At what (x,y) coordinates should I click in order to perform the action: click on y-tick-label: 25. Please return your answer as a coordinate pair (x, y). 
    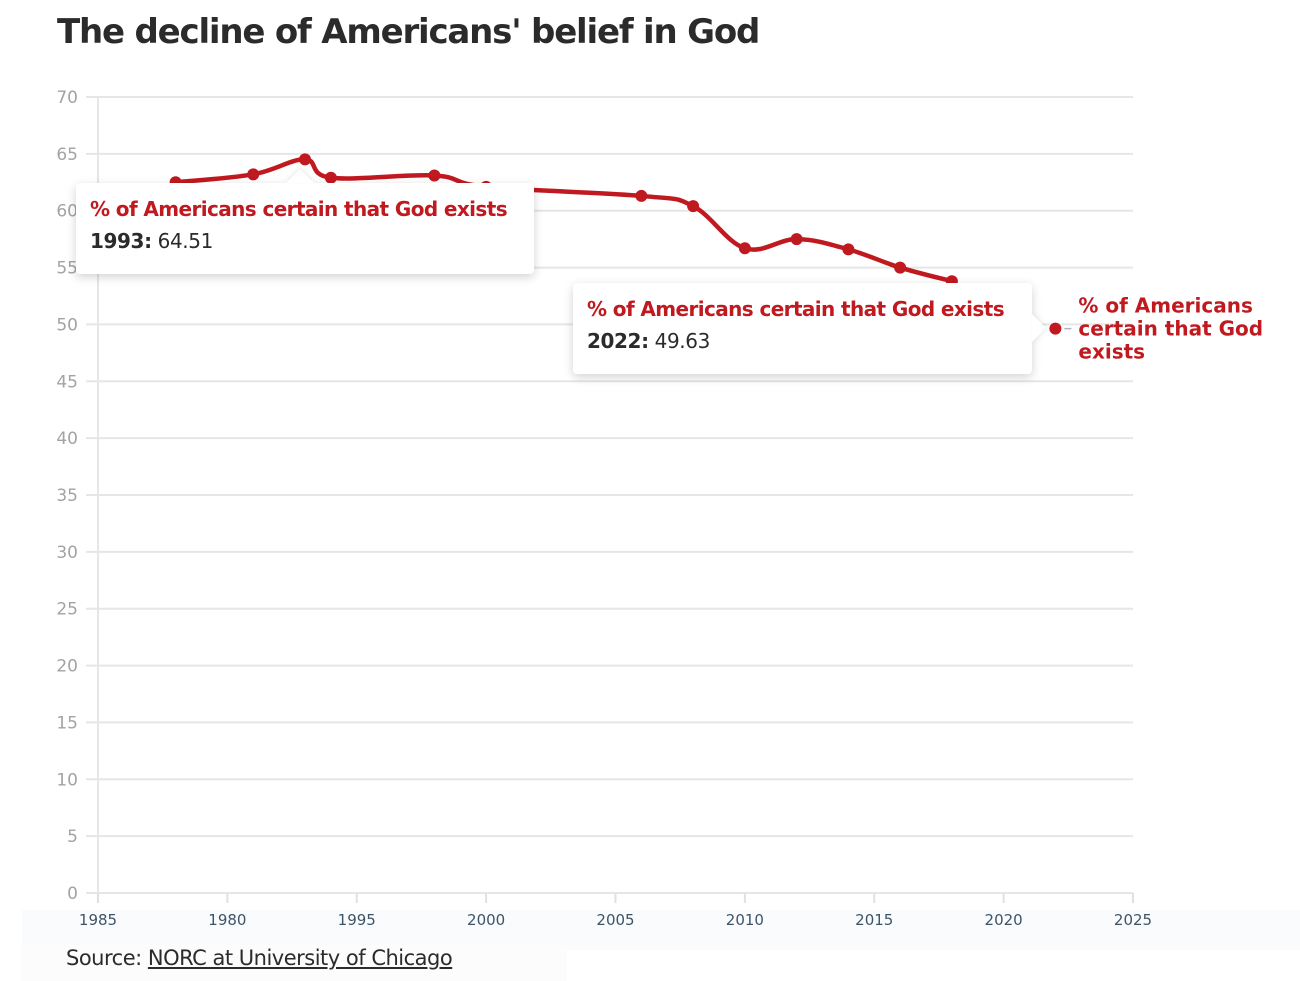
    Looking at the image, I should click on (67, 610).